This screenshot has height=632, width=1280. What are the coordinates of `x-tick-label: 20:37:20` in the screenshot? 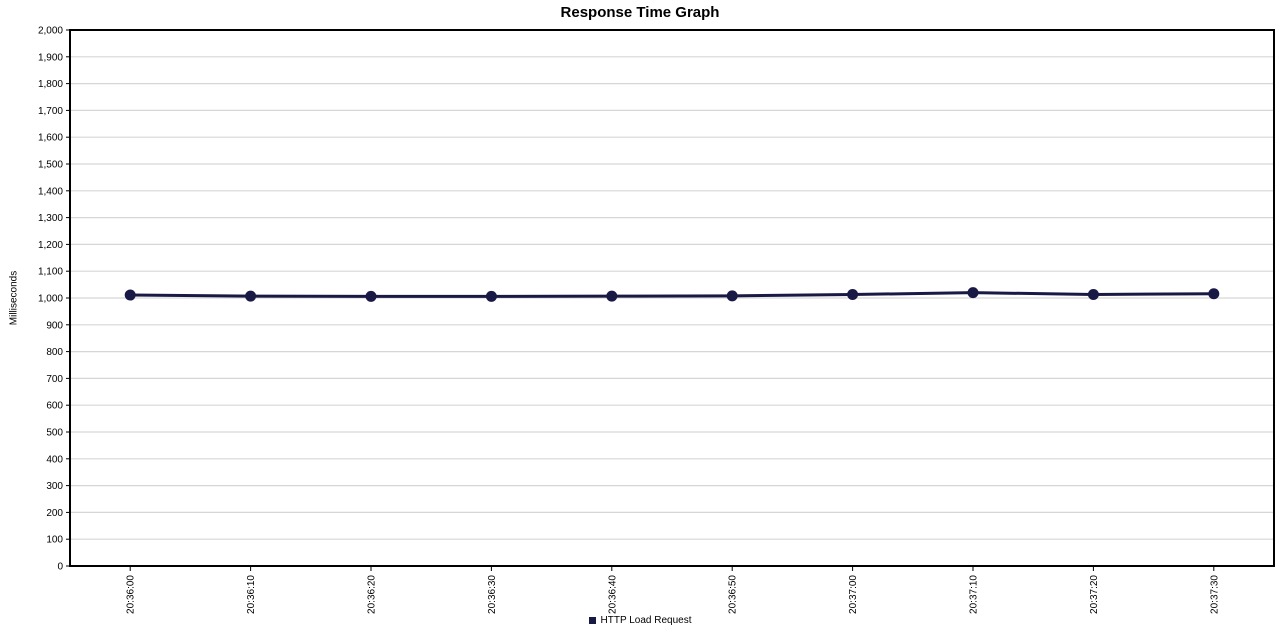 It's located at (1094, 594).